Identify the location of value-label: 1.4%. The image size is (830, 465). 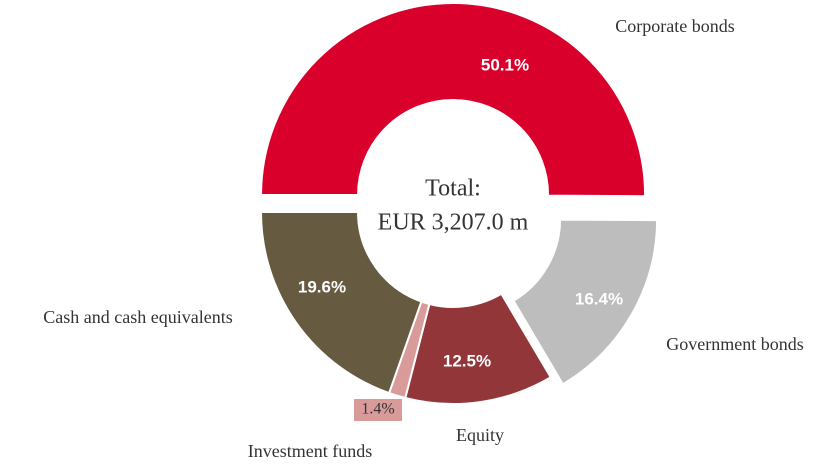
(377, 409).